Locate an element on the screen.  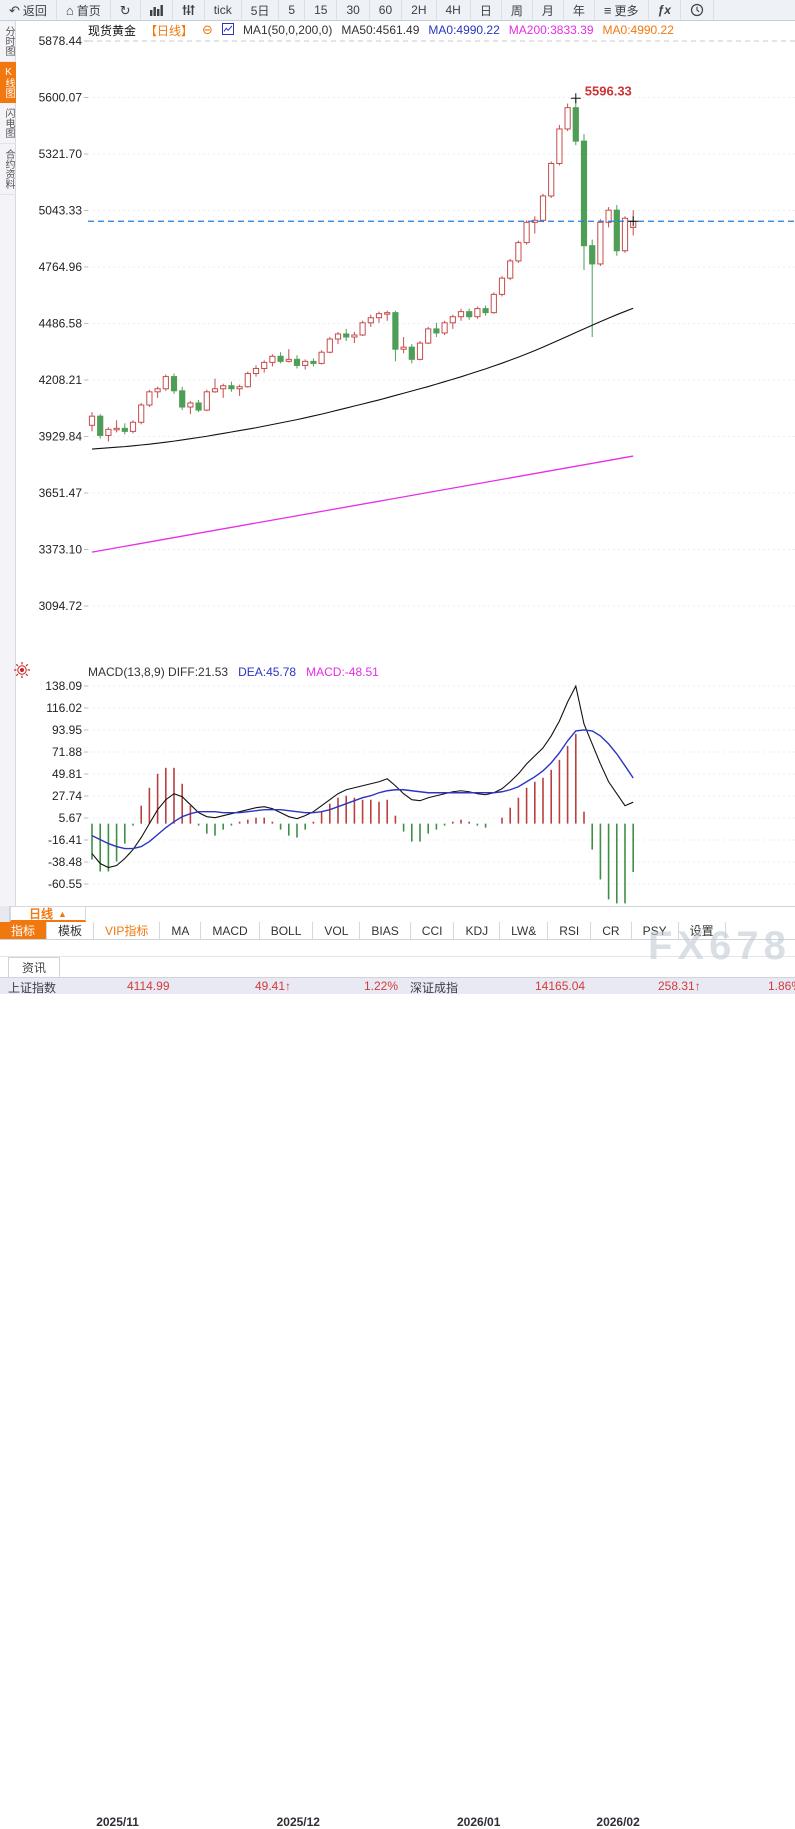
toolbar-button-label: 日 is located at coordinates (485, 10).